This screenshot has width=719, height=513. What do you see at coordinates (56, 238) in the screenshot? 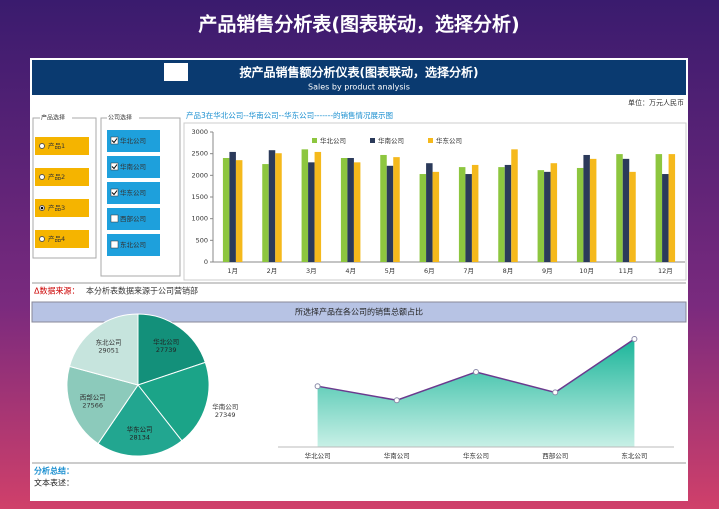
I see `radio-label: 产品4` at bounding box center [56, 238].